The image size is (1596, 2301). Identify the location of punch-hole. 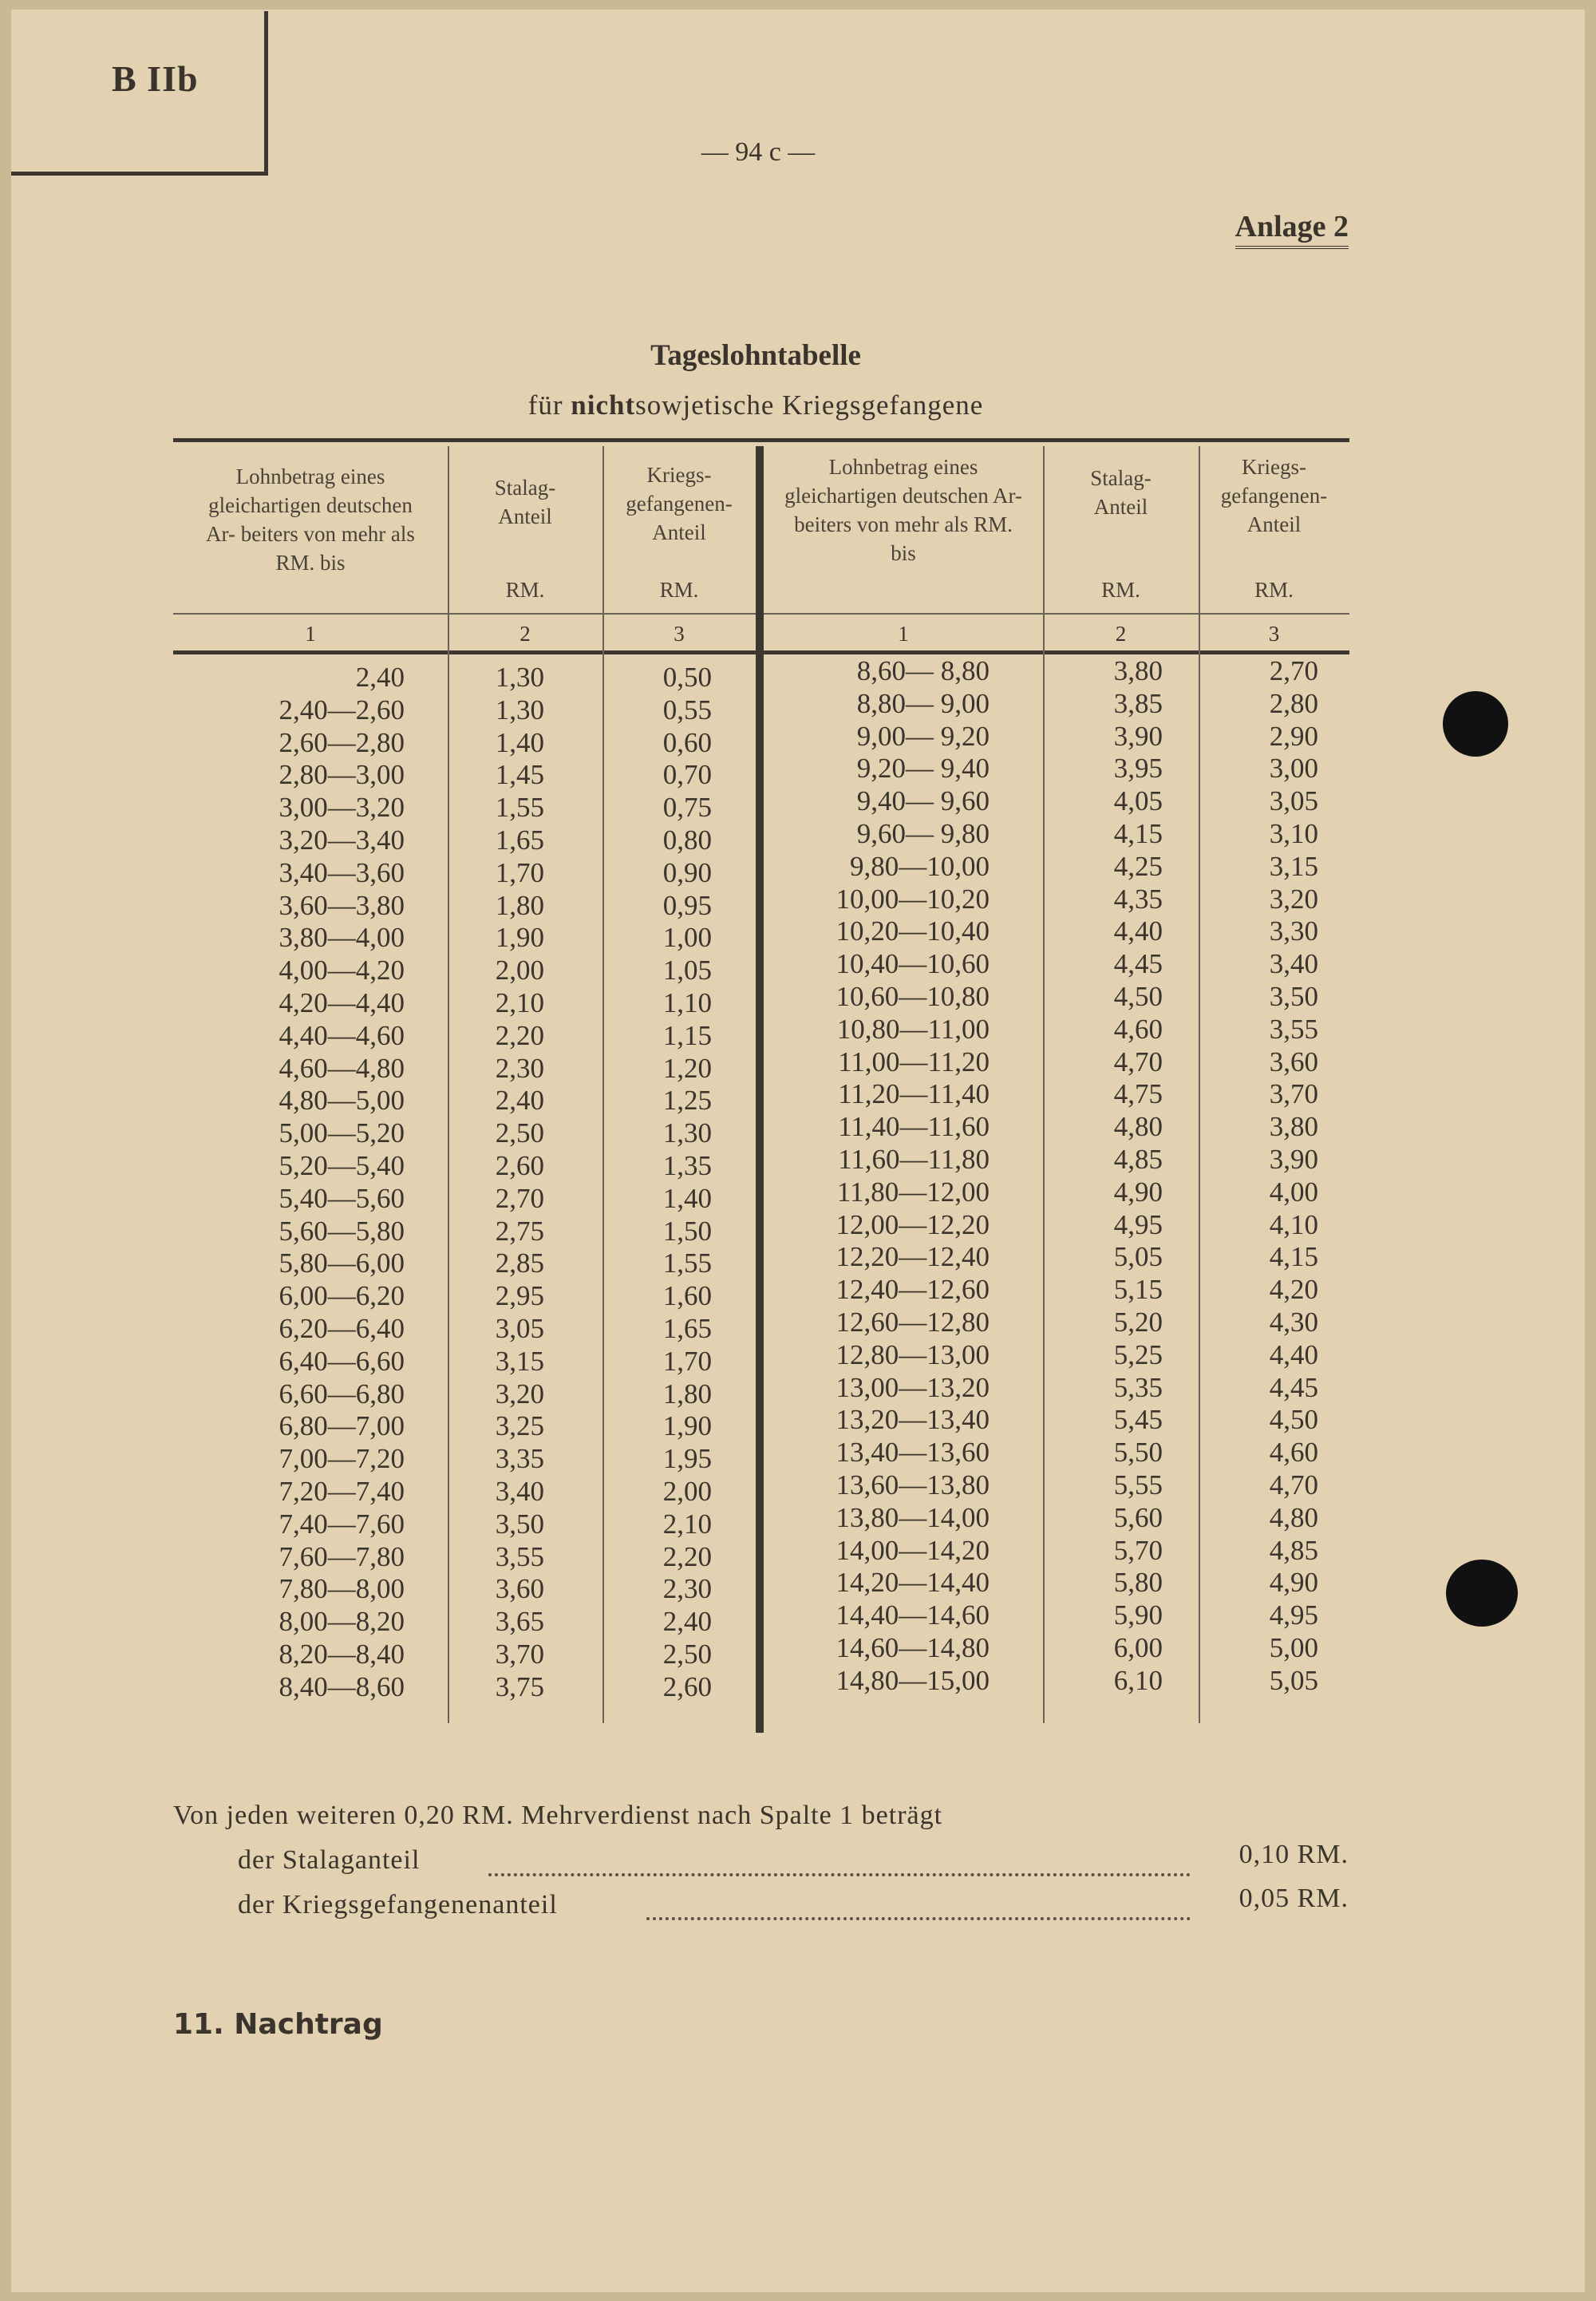
(1475, 724).